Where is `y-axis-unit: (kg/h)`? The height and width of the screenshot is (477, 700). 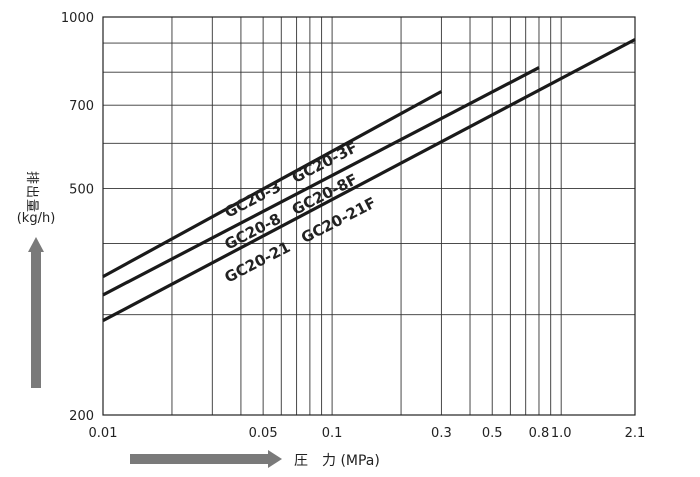 y-axis-unit: (kg/h) is located at coordinates (36, 218).